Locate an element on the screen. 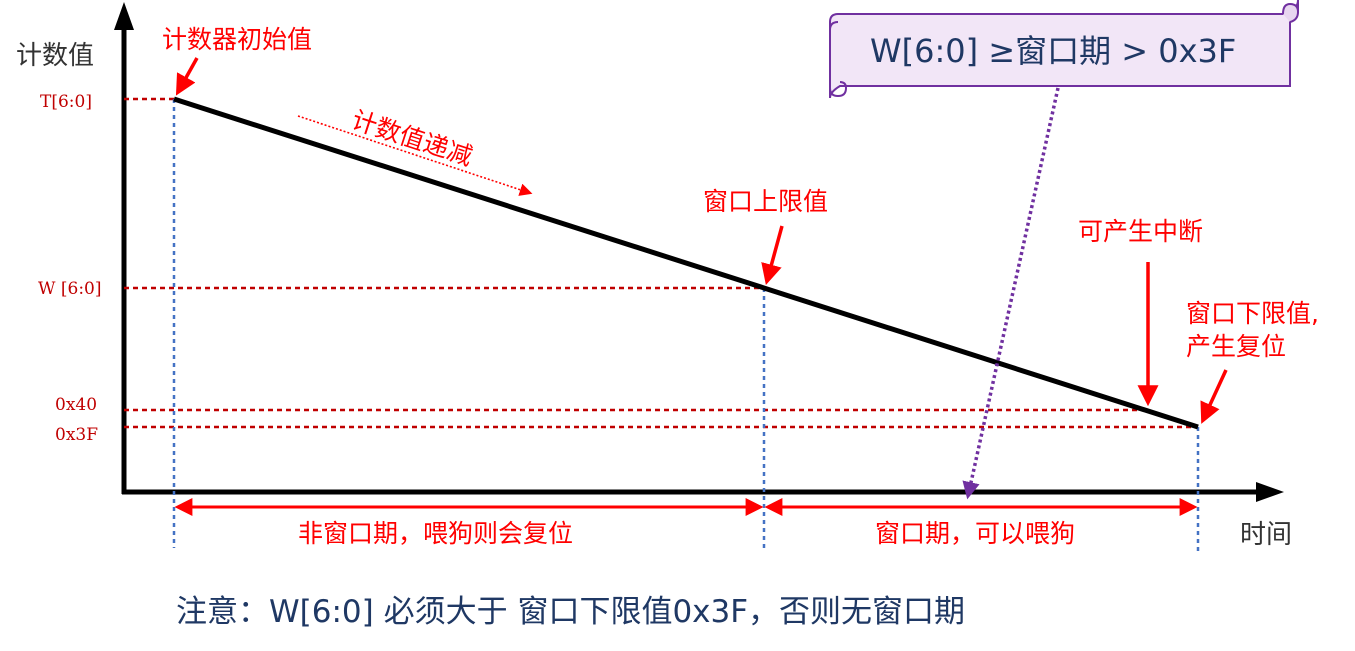  label-window-period: 窗口期，可以喂狗 is located at coordinates (975, 533).